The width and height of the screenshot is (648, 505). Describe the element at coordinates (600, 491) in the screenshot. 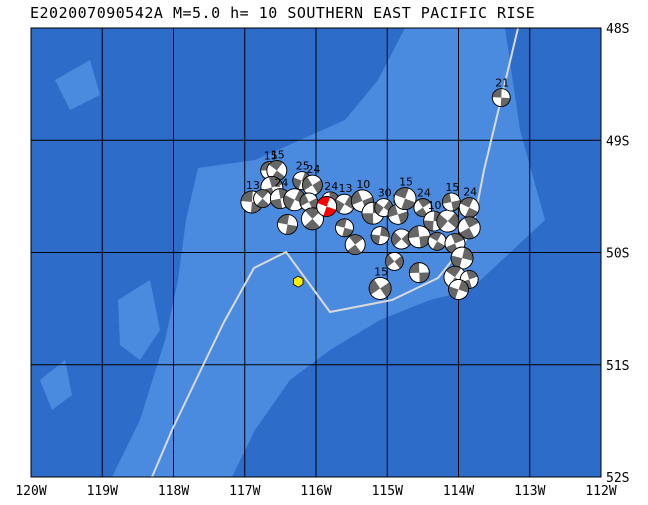

I see `lon-label: 112W` at that location.